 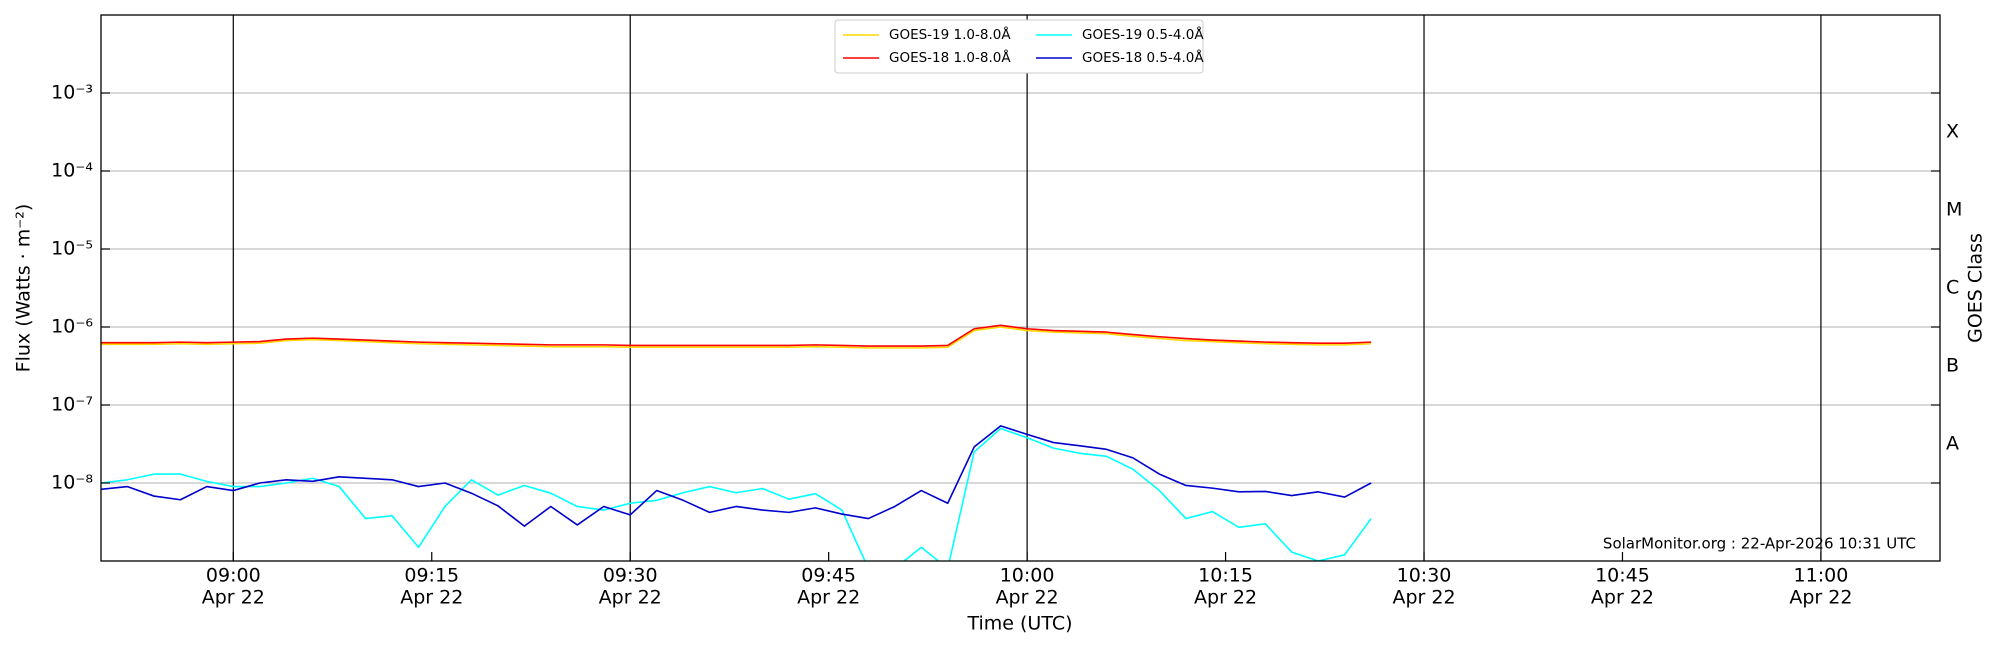 What do you see at coordinates (72, 327) in the screenshot?
I see `y-tick-label: 10⁻⁶` at bounding box center [72, 327].